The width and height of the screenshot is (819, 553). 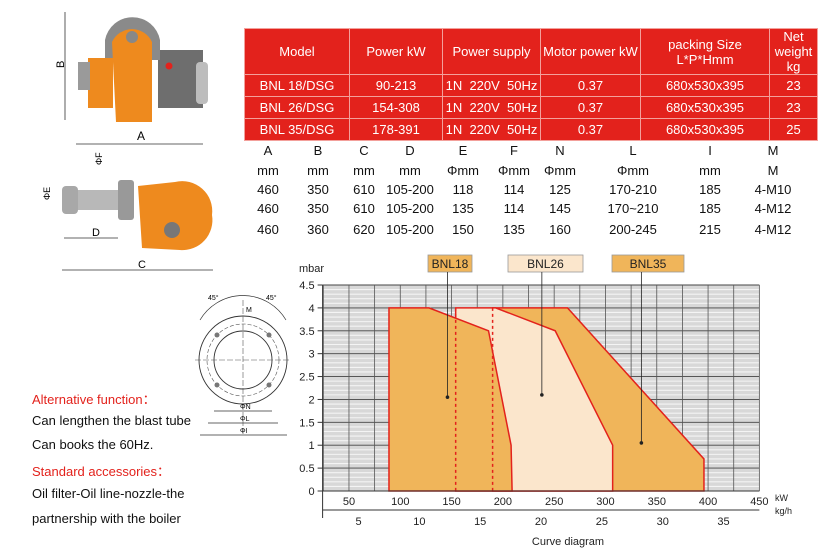 I want to click on burner-side-view, so click(x=136, y=78).